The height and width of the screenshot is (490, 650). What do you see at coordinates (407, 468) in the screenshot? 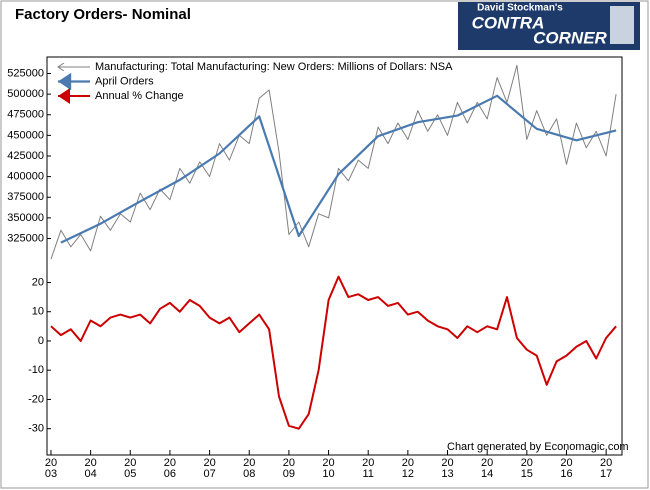
I see `x-tick-label: 2012` at bounding box center [407, 468].